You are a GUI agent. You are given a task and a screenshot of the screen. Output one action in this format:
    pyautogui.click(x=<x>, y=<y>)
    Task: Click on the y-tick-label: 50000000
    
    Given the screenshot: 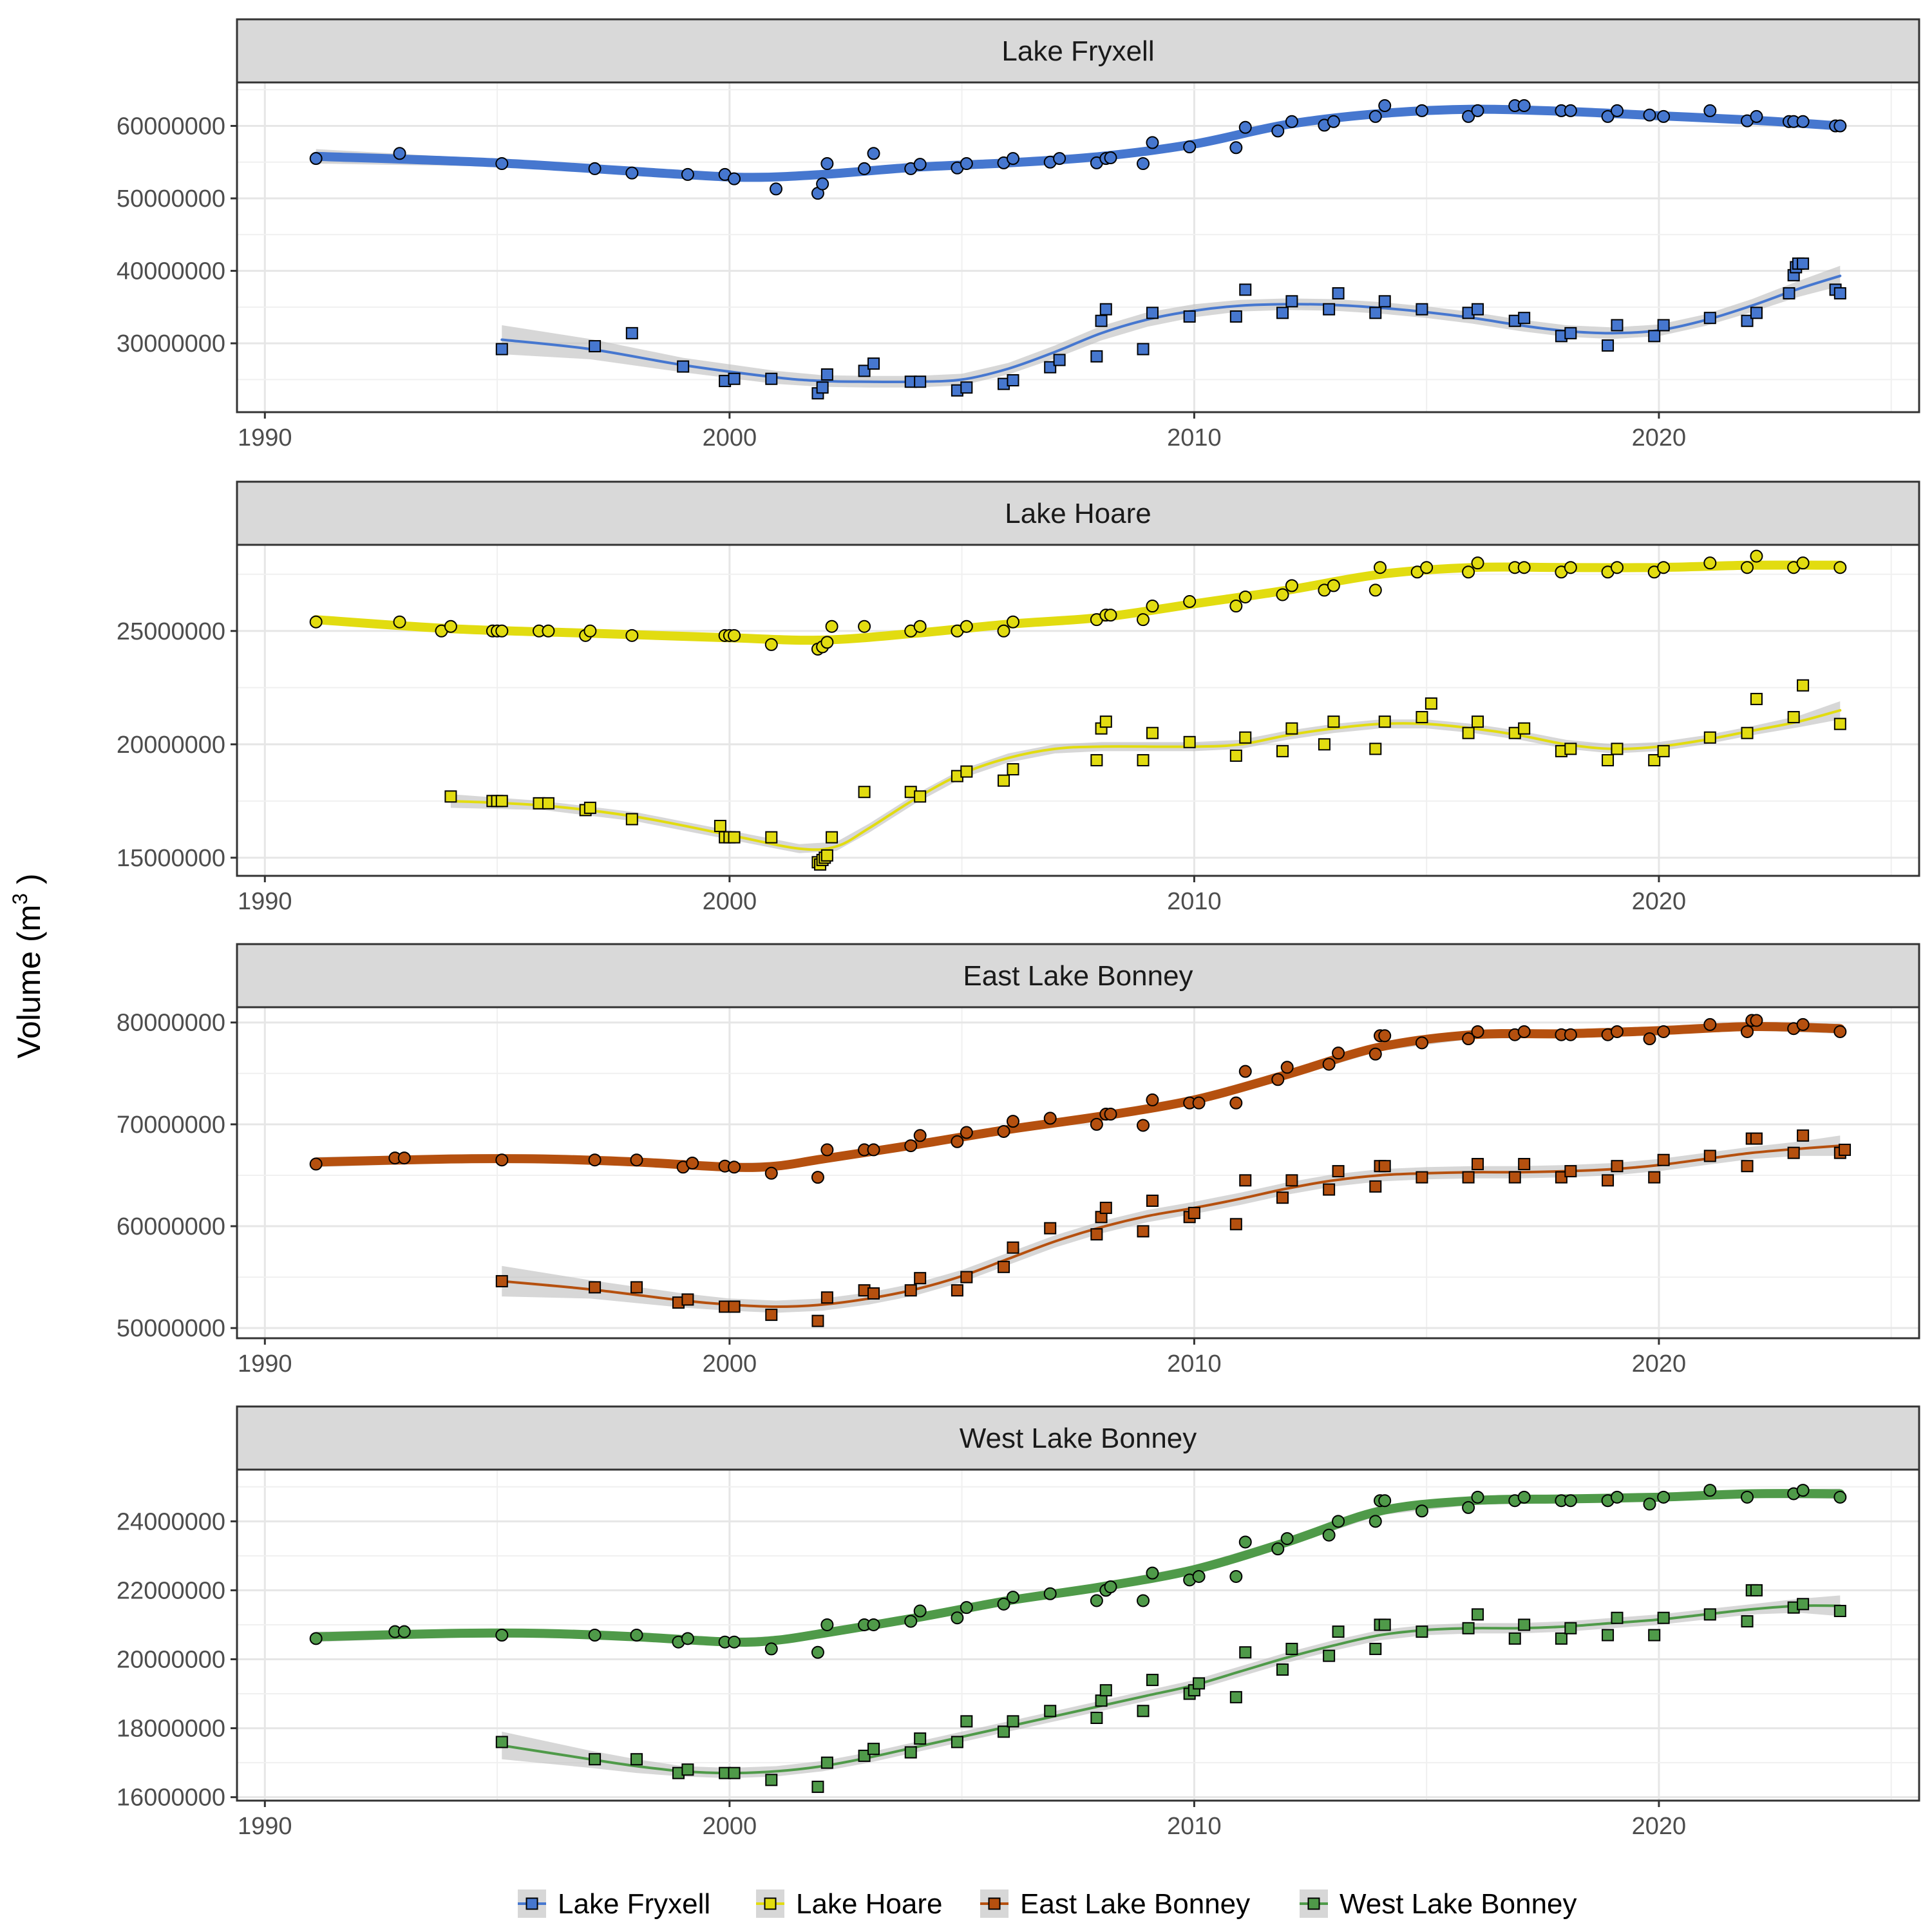 What is the action you would take?
    pyautogui.click(x=171, y=1329)
    